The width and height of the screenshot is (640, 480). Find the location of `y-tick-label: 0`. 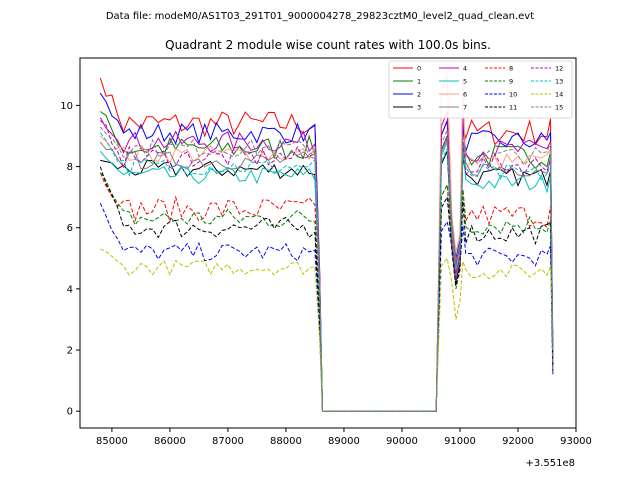

y-tick-label: 0 is located at coordinates (70, 412).